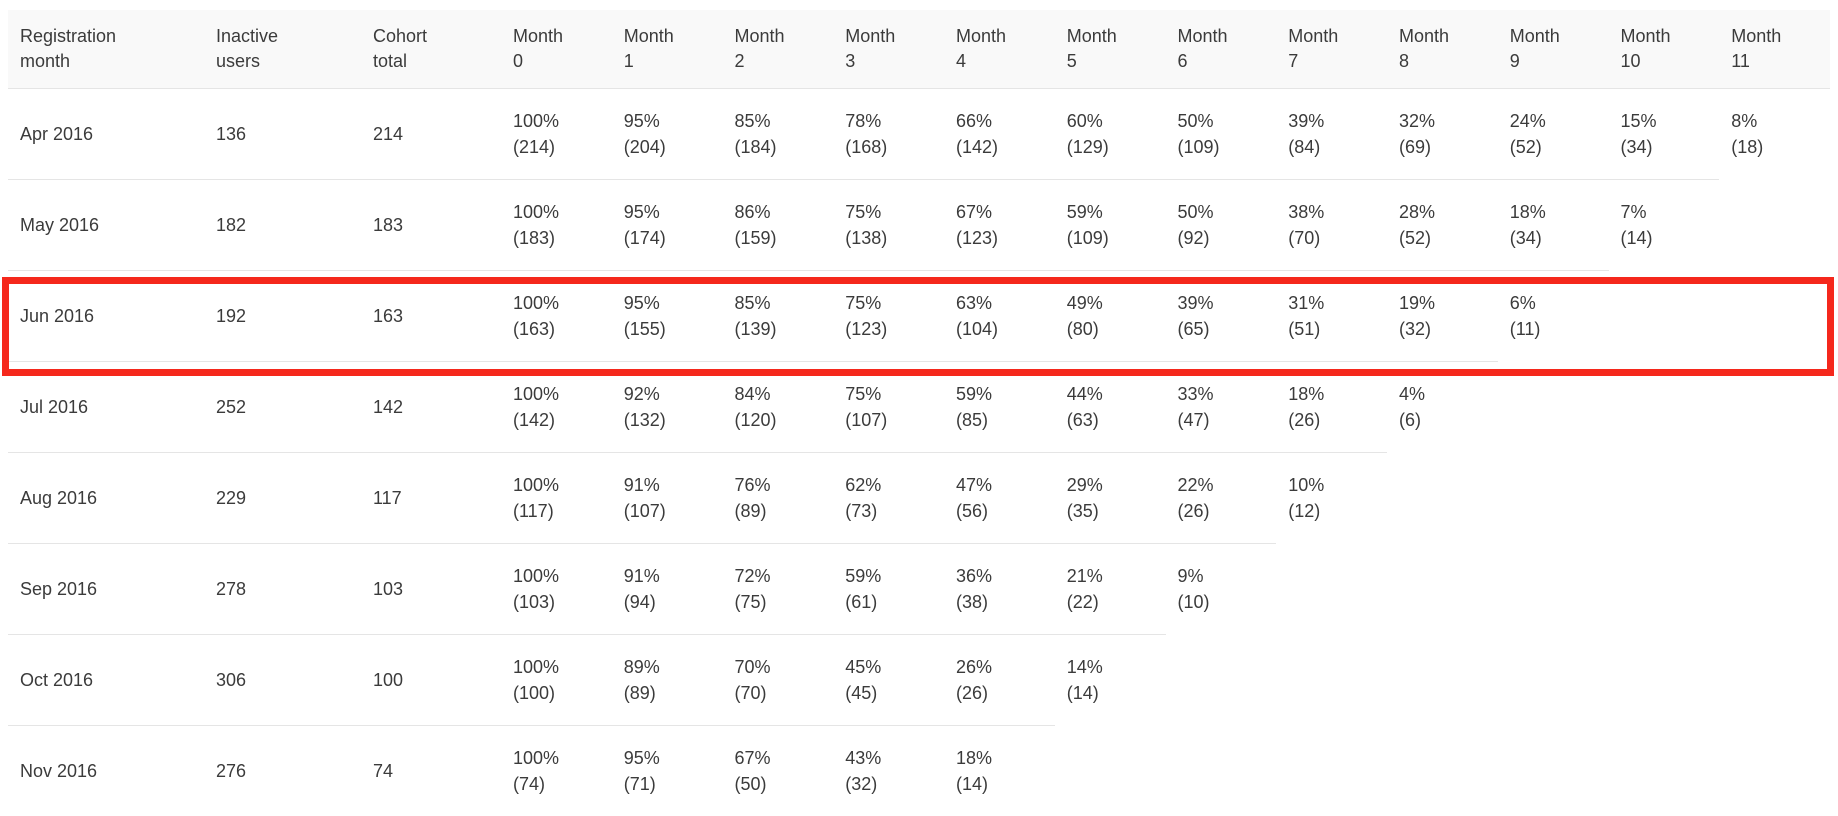 Image resolution: width=1838 pixels, height=816 pixels. What do you see at coordinates (667, 498) in the screenshot?
I see `month-cell: 91%(107)` at bounding box center [667, 498].